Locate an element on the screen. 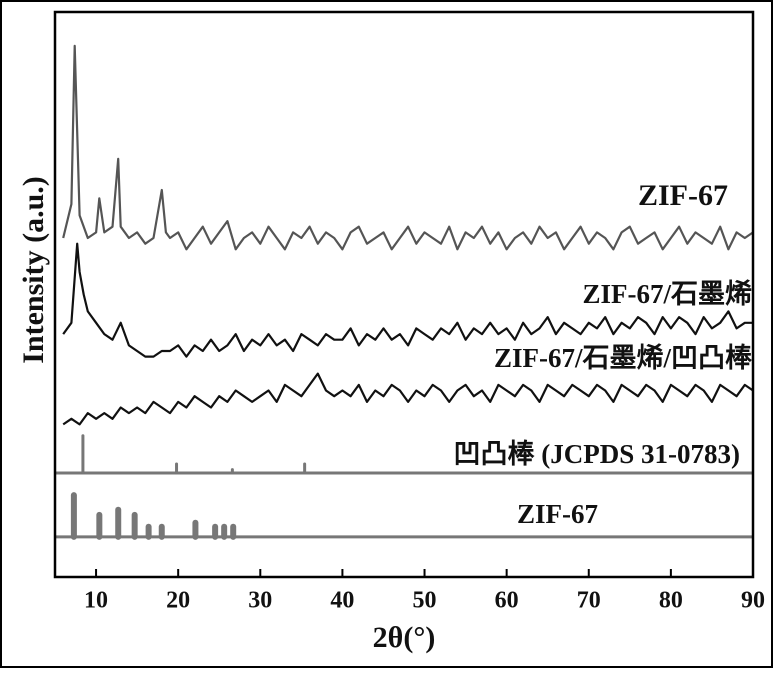 This screenshot has width=773, height=673. series-label: ZIF-67 is located at coordinates (683, 195).